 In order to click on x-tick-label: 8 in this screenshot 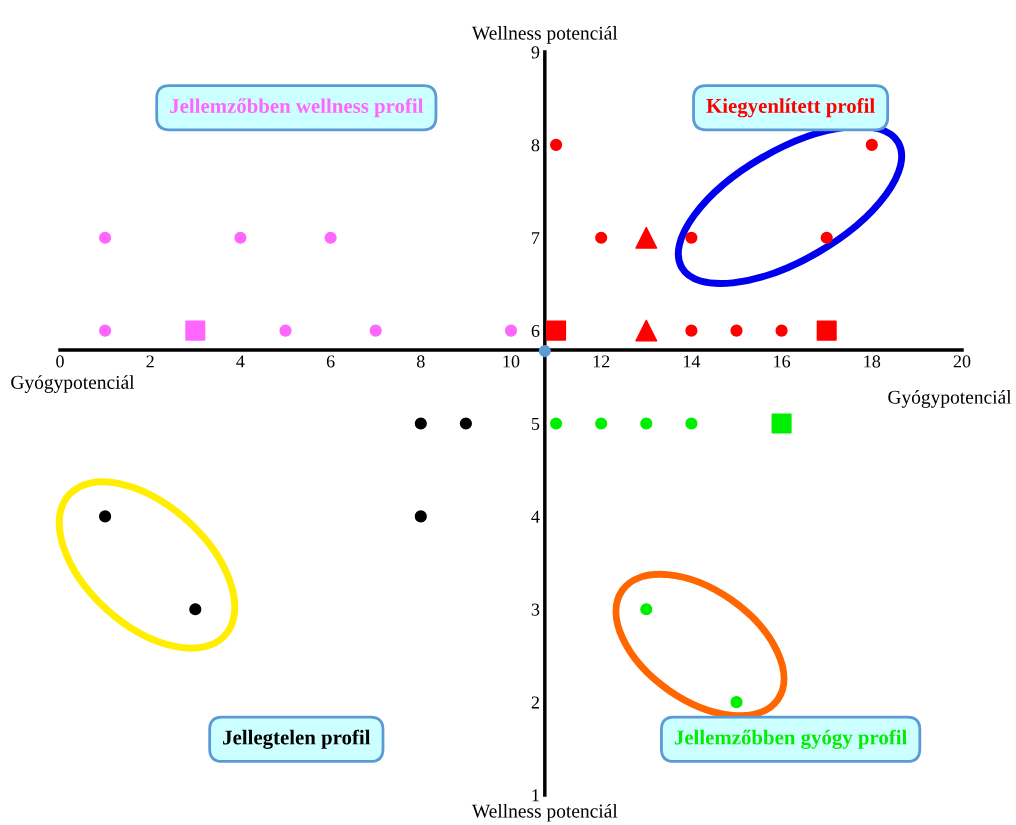, I will do `click(420, 361)`.